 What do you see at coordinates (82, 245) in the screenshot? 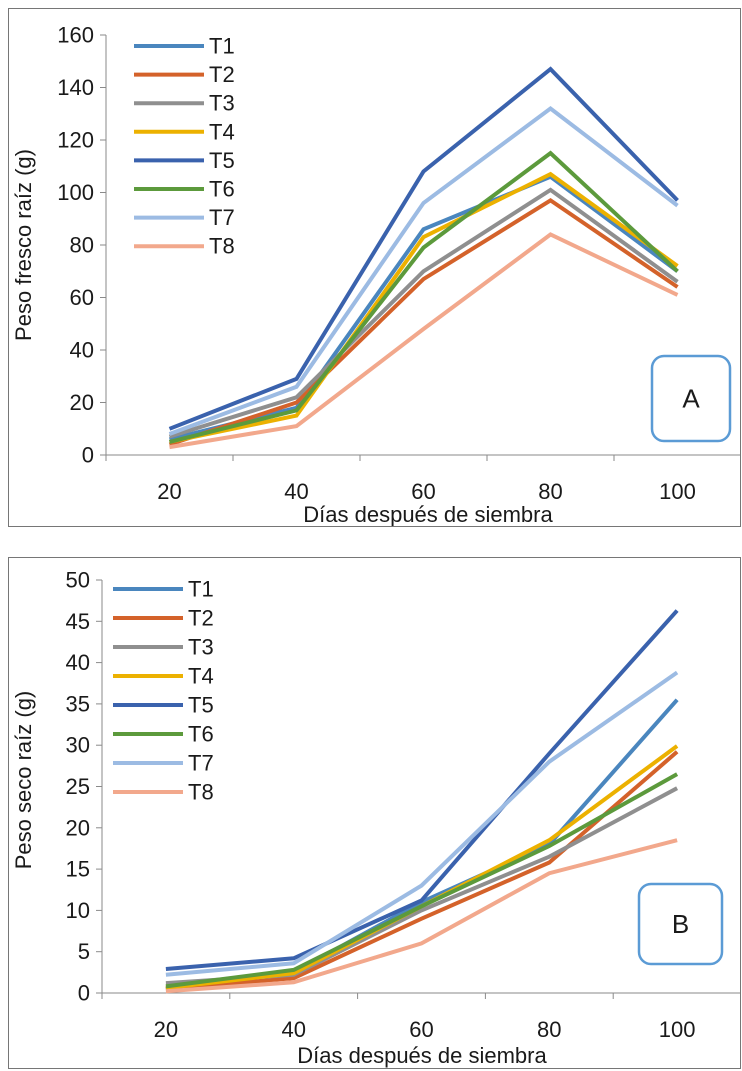
I see `y-tick-label: 80` at bounding box center [82, 245].